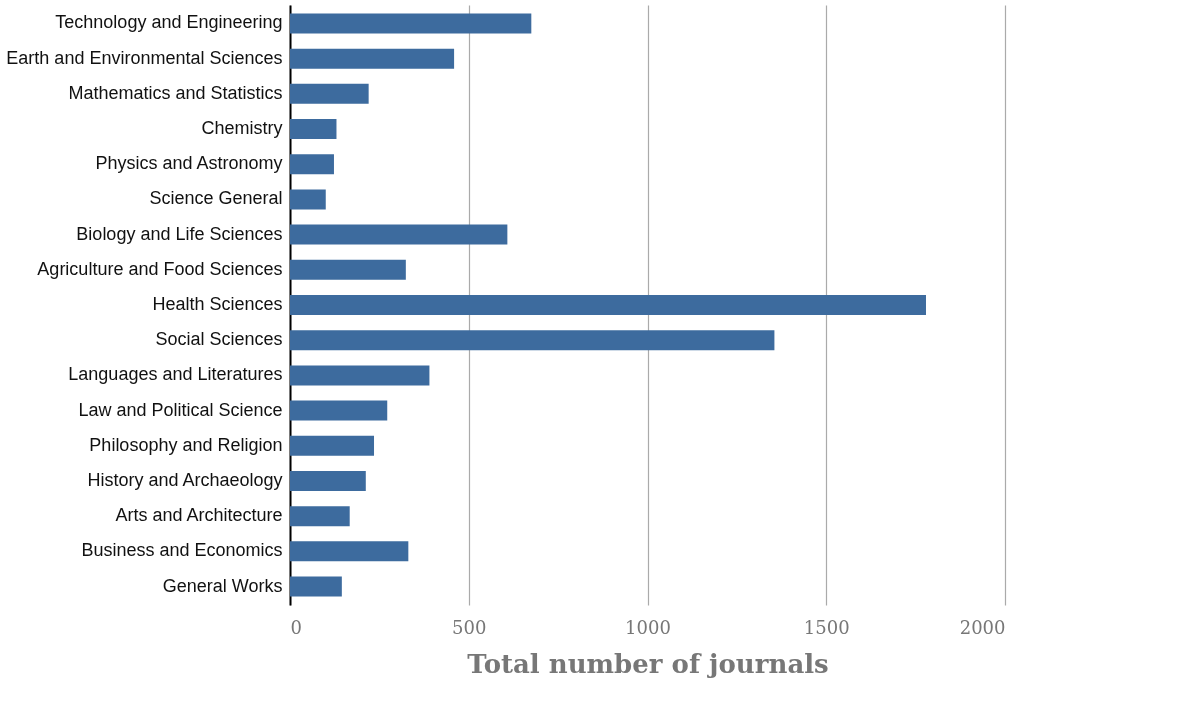  I want to click on y-tick-label: Chemistry, so click(242, 128).